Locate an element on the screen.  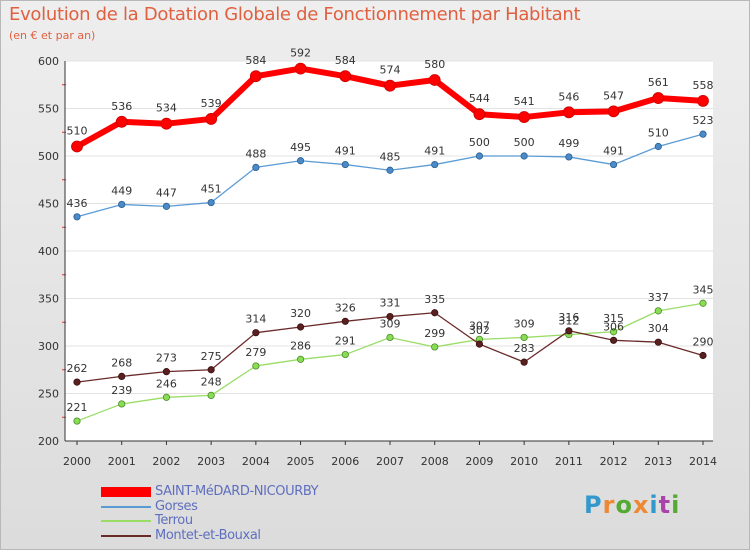
data-label: 547 is located at coordinates (613, 95).